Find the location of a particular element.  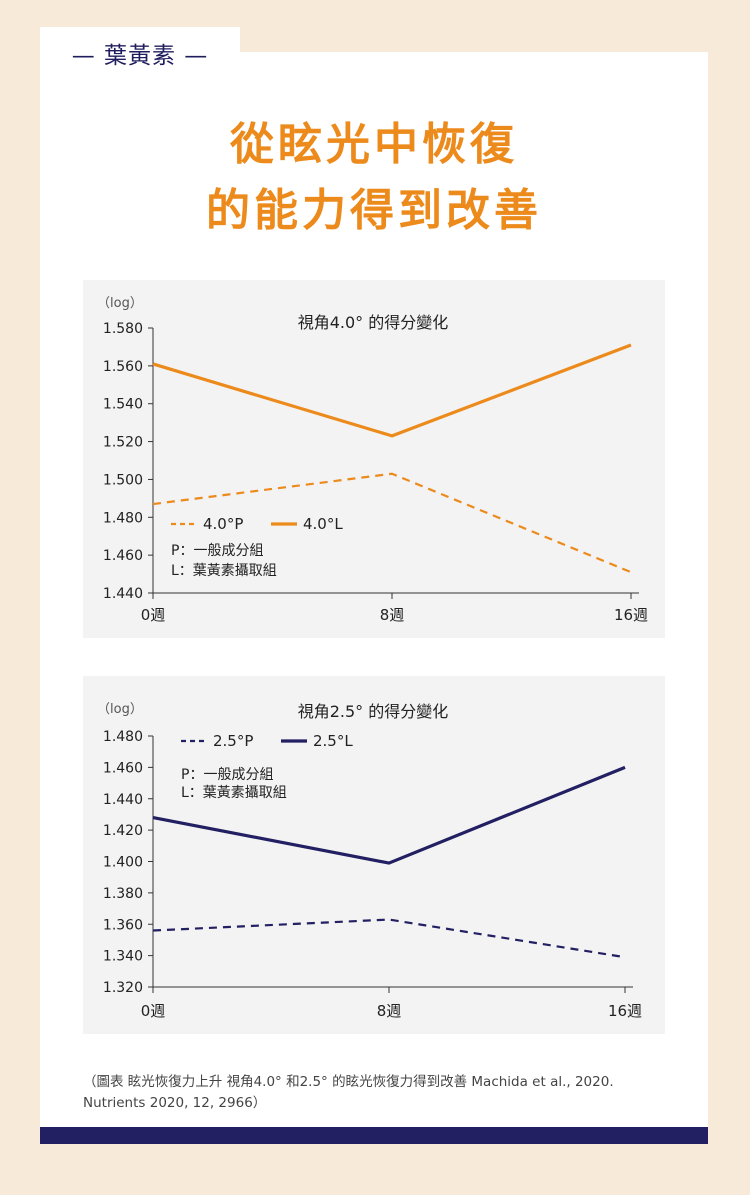

y-tick-label: 1.560 is located at coordinates (123, 367).